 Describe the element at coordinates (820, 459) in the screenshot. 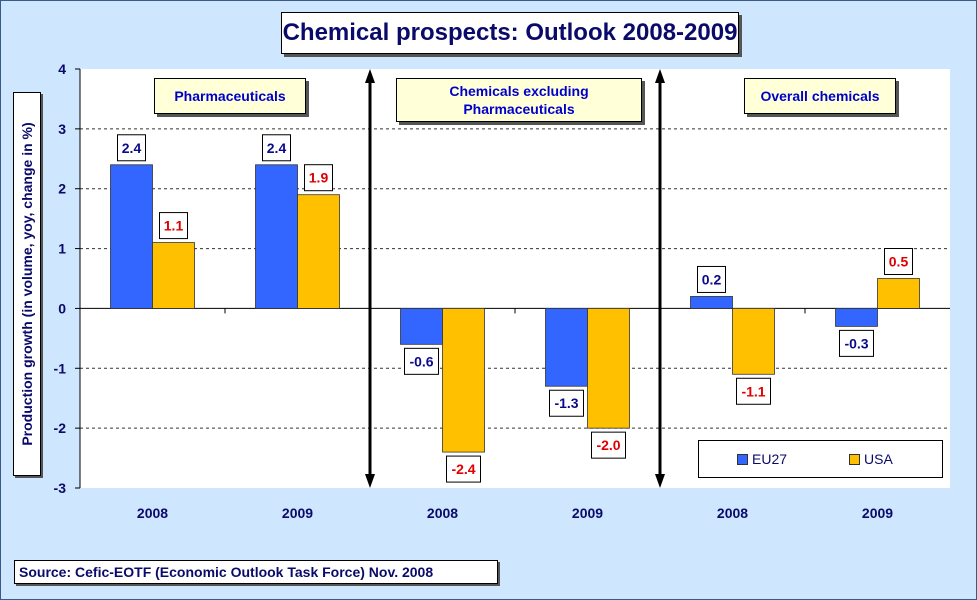

I see `legend: EU27 USA` at that location.